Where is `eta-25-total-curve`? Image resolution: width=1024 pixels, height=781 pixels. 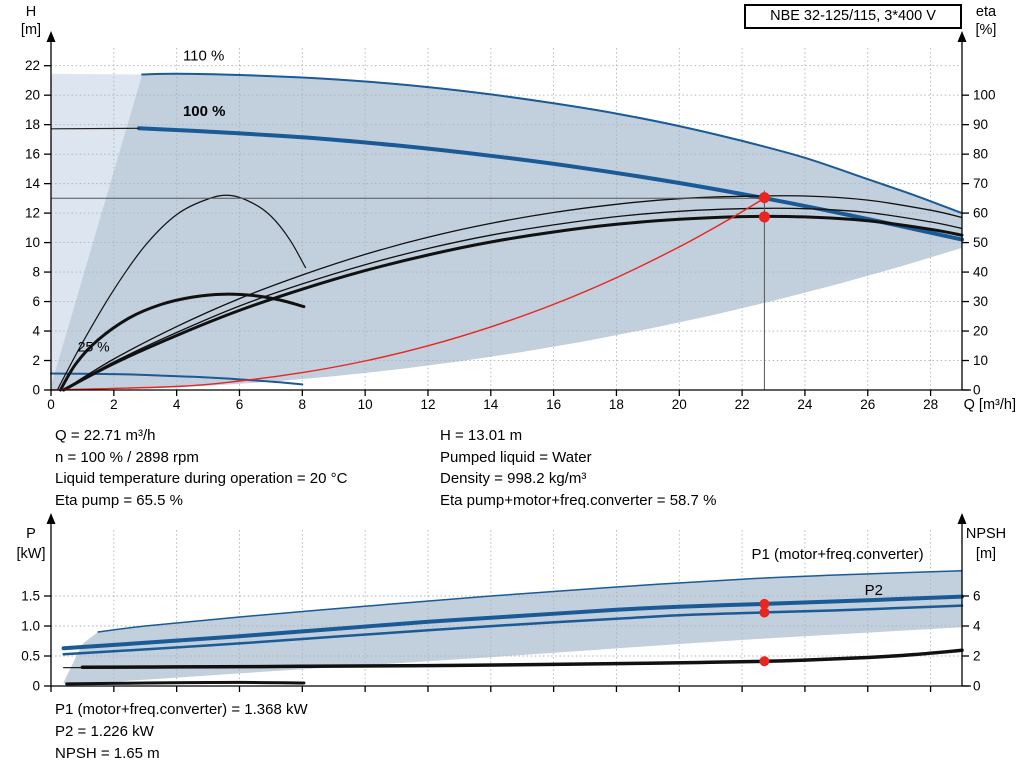
eta-25-total-curve is located at coordinates (182, 342).